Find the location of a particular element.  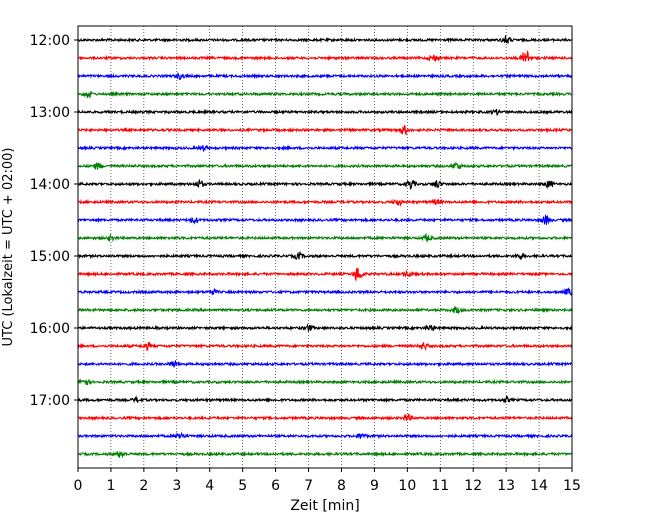

x-tick-label: 0 is located at coordinates (78, 486).